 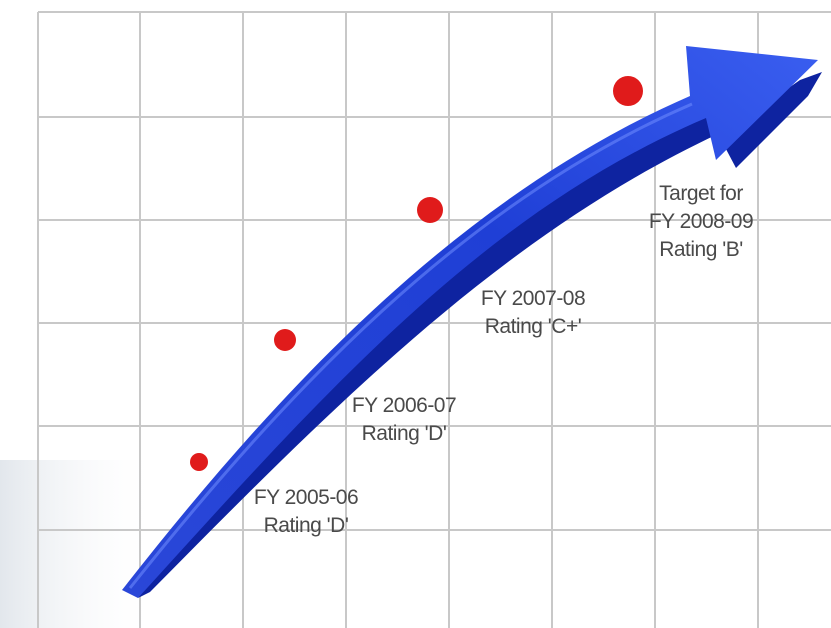 I want to click on milestone-label-target-fy2008: Target for FY 2008-09 Rating 'B', so click(x=701, y=222).